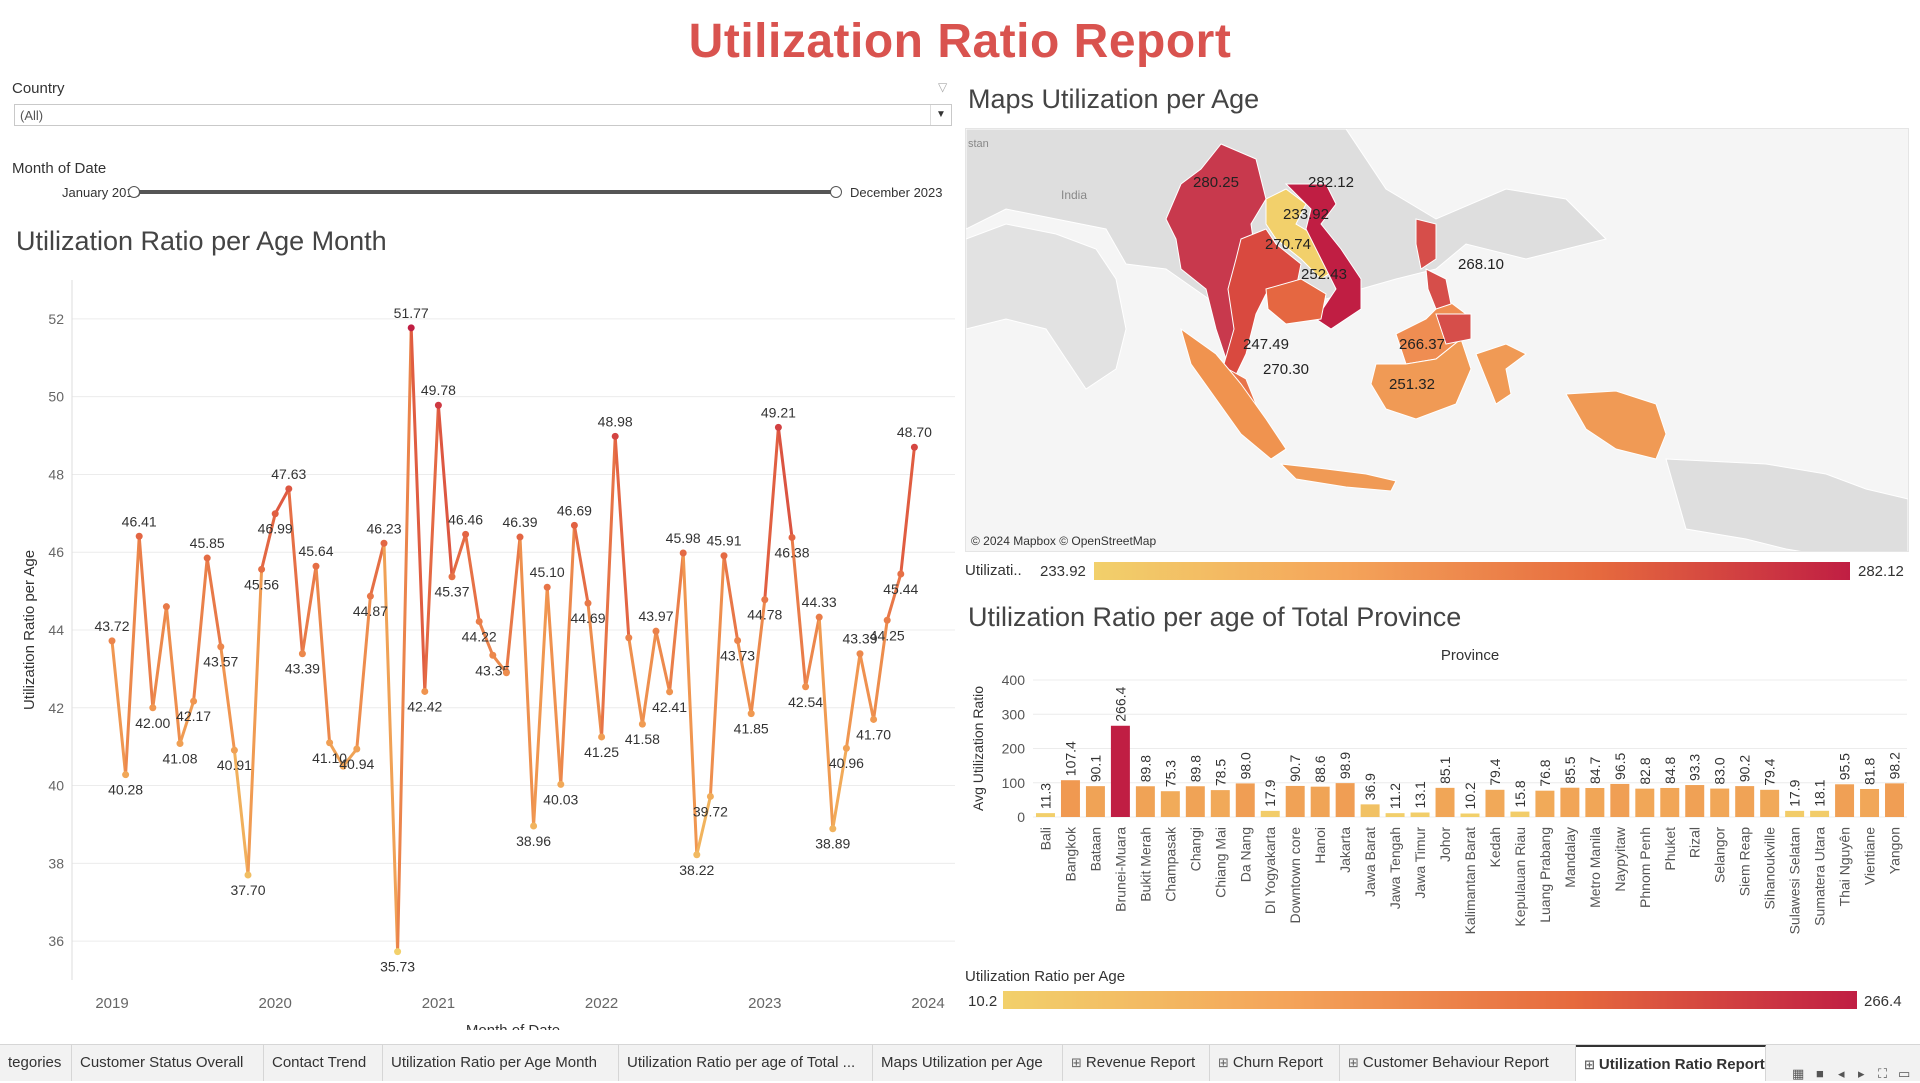  Describe the element at coordinates (1861, 1073) in the screenshot. I see `next-tab-icon: ▸` at that location.